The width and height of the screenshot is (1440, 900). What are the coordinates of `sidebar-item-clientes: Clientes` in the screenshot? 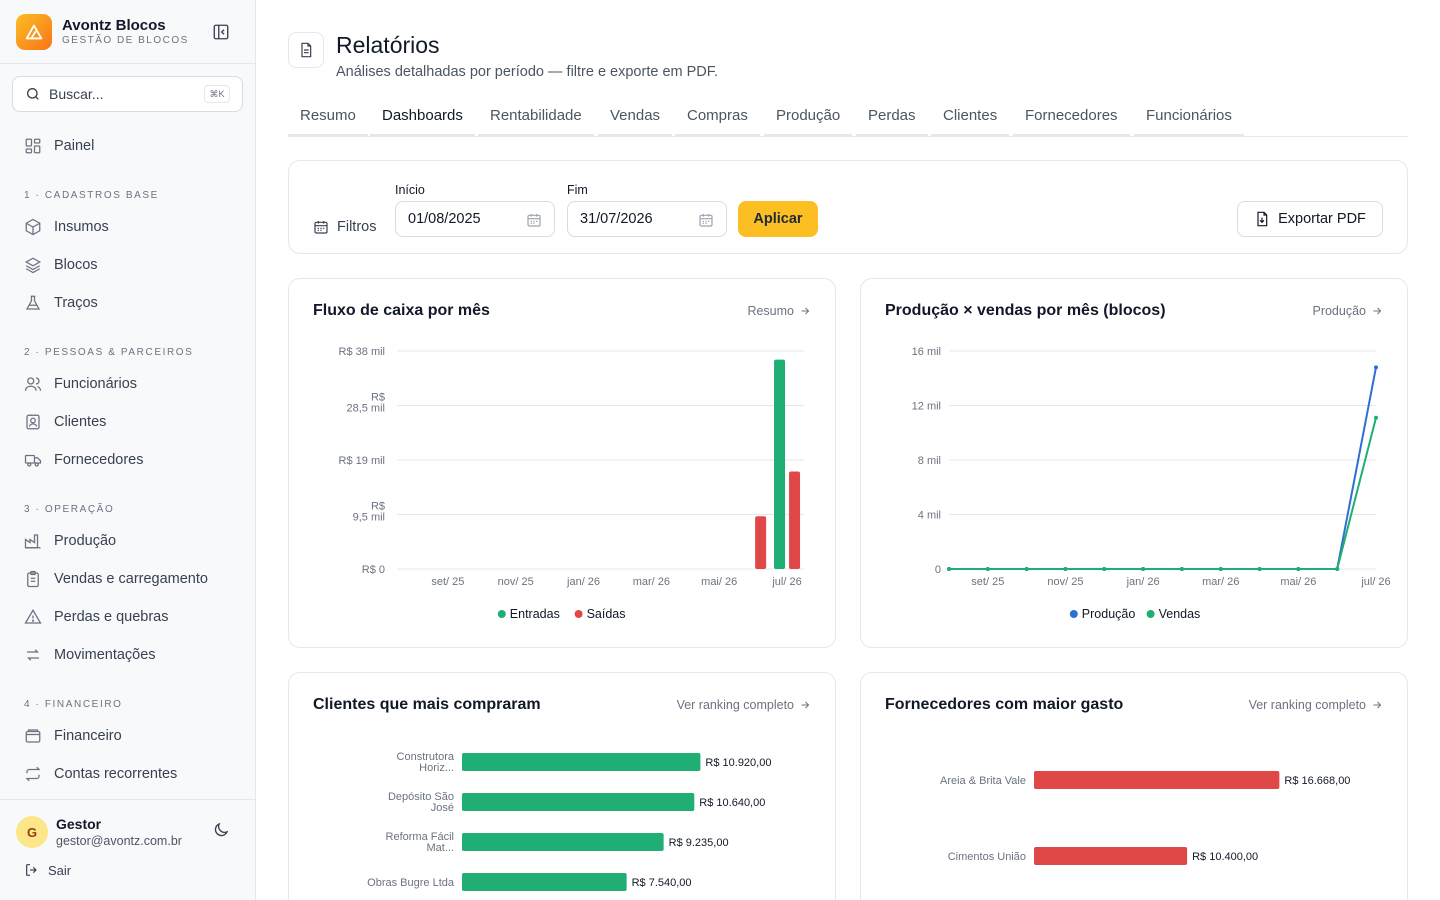 It's located at (65, 422).